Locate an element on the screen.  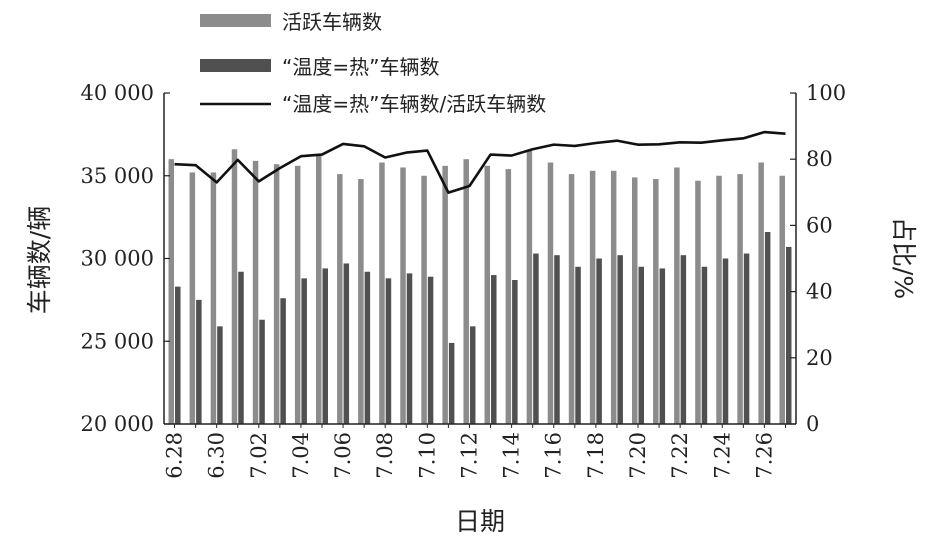
y-left-tick-label: 25 000 is located at coordinates (117, 341).